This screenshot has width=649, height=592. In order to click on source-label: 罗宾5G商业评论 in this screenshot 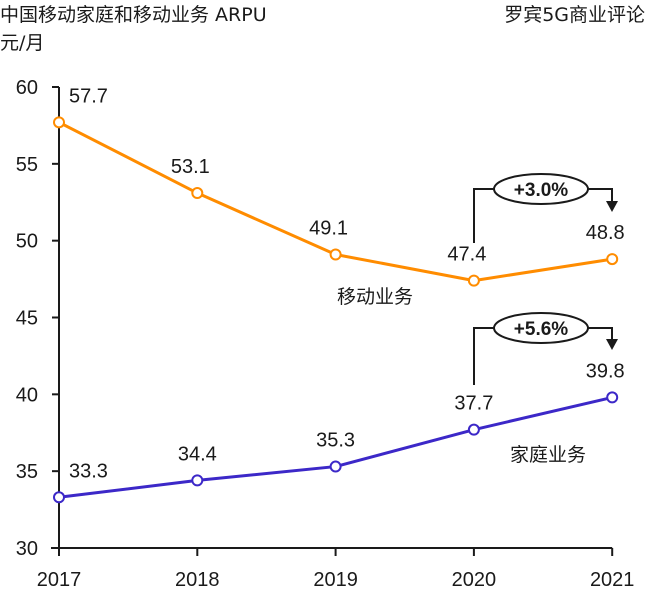, I will do `click(574, 15)`.